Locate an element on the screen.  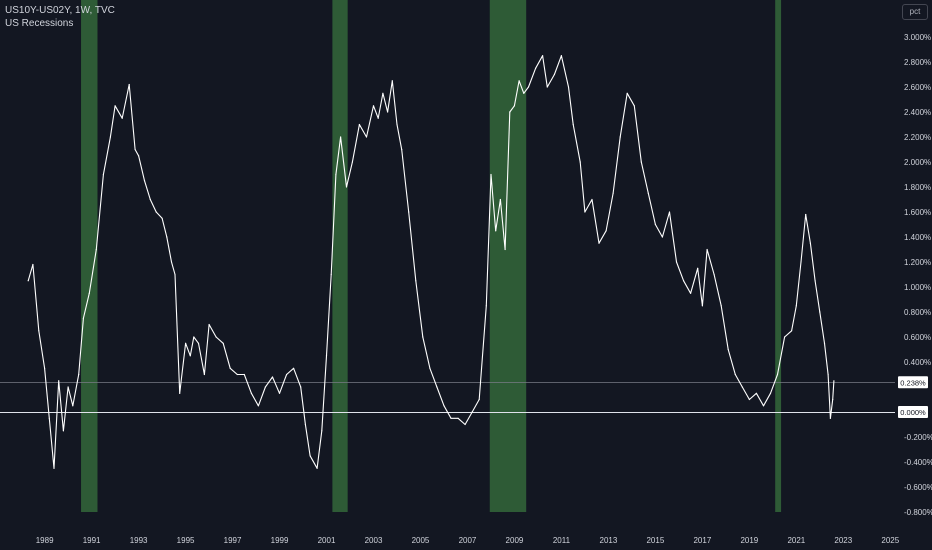
y-tick-label: 0.600% is located at coordinates (917, 337).